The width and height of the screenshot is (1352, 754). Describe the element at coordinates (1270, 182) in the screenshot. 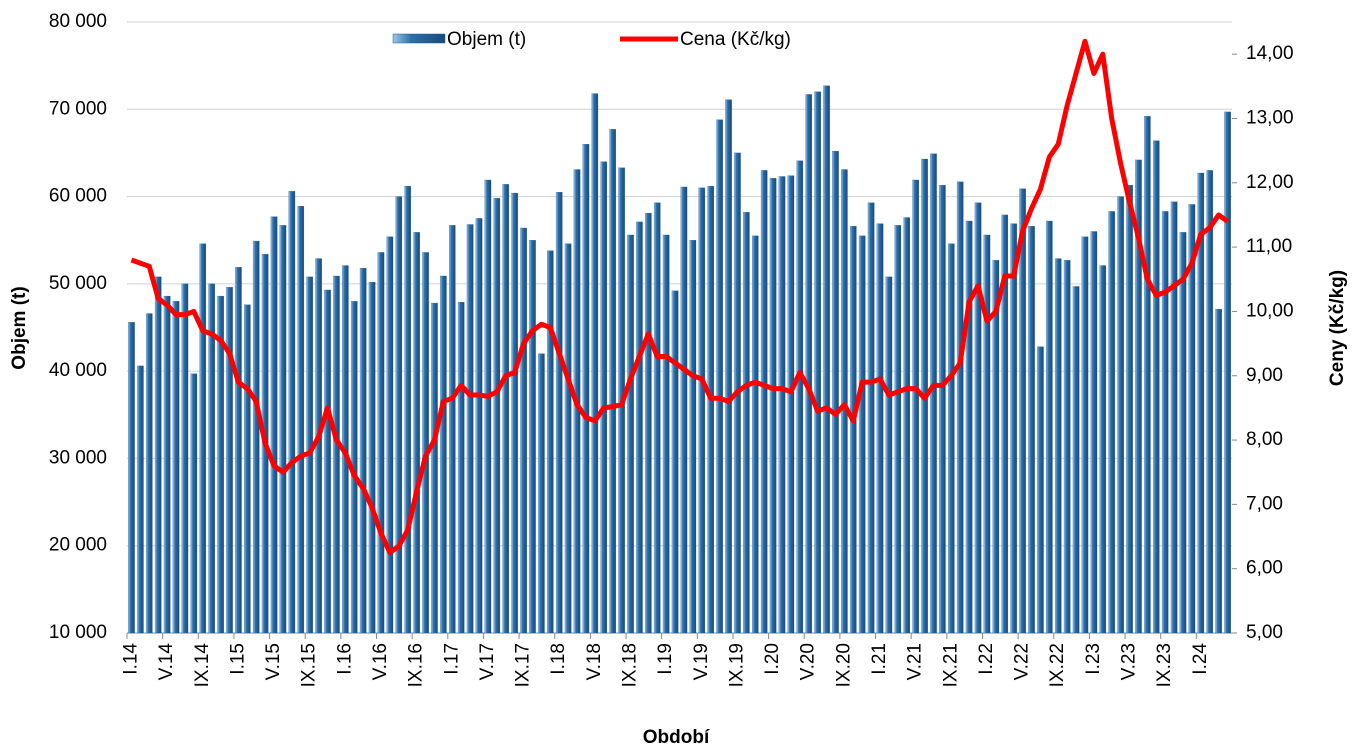

I see `y2-tick-label: 12,00` at that location.